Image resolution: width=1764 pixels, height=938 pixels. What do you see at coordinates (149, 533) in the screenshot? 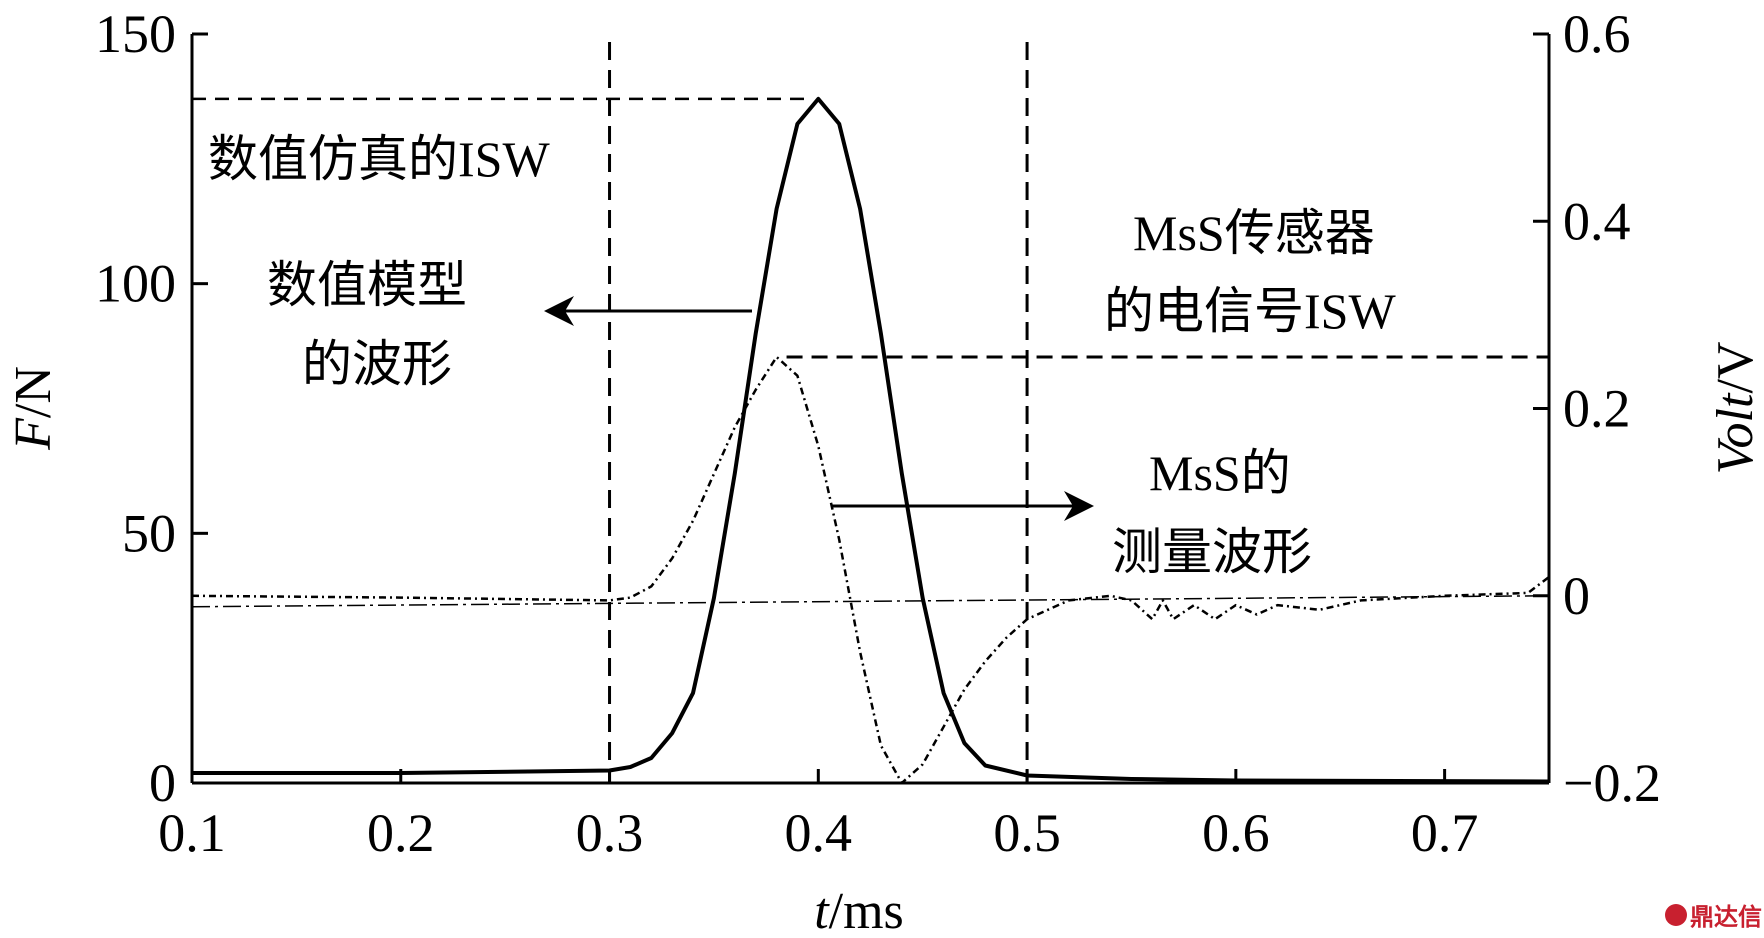
I see `y-left-tick-label: 50` at bounding box center [149, 533].